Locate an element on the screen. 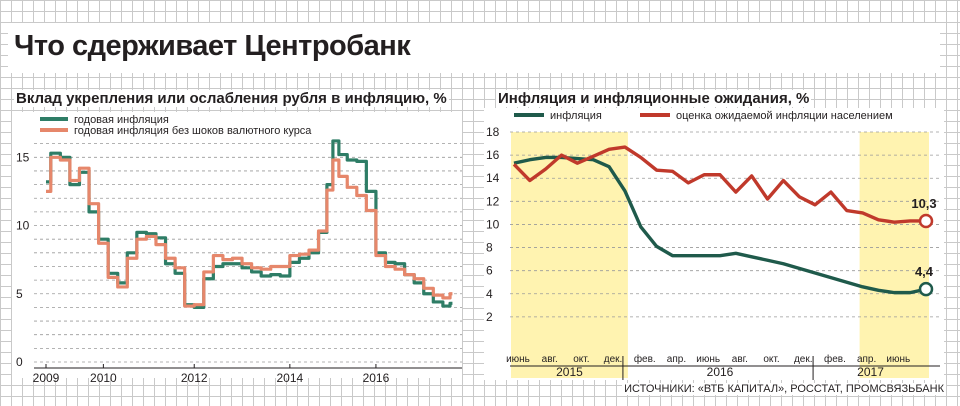 This screenshot has width=960, height=406. legend-label: оценка ожидаемой инфляции населением is located at coordinates (784, 116).